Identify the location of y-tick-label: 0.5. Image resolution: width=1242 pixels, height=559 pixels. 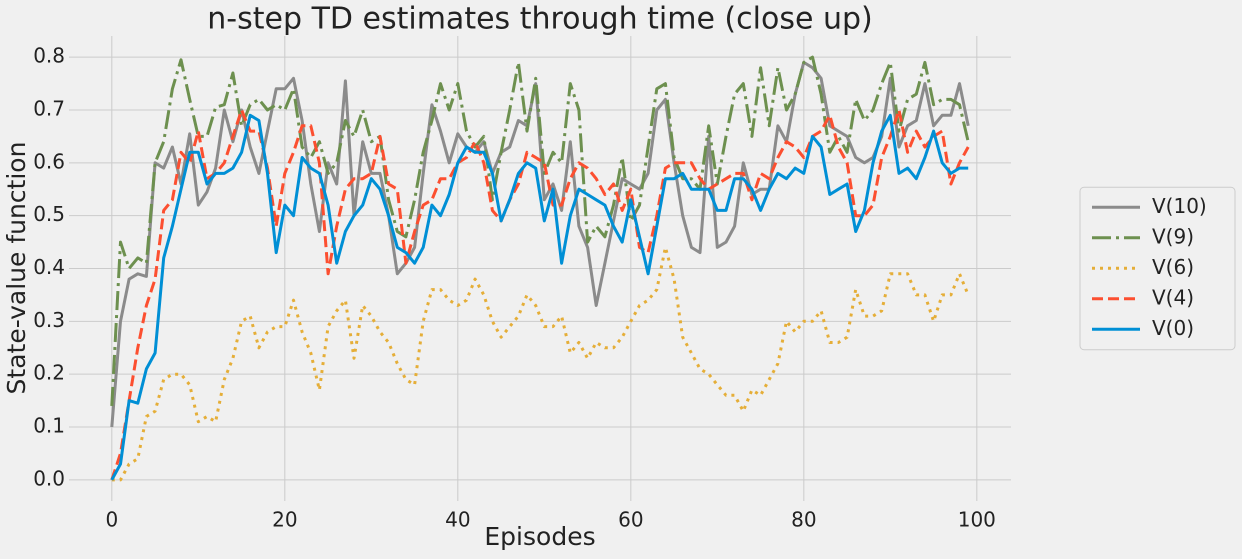
(49, 214).